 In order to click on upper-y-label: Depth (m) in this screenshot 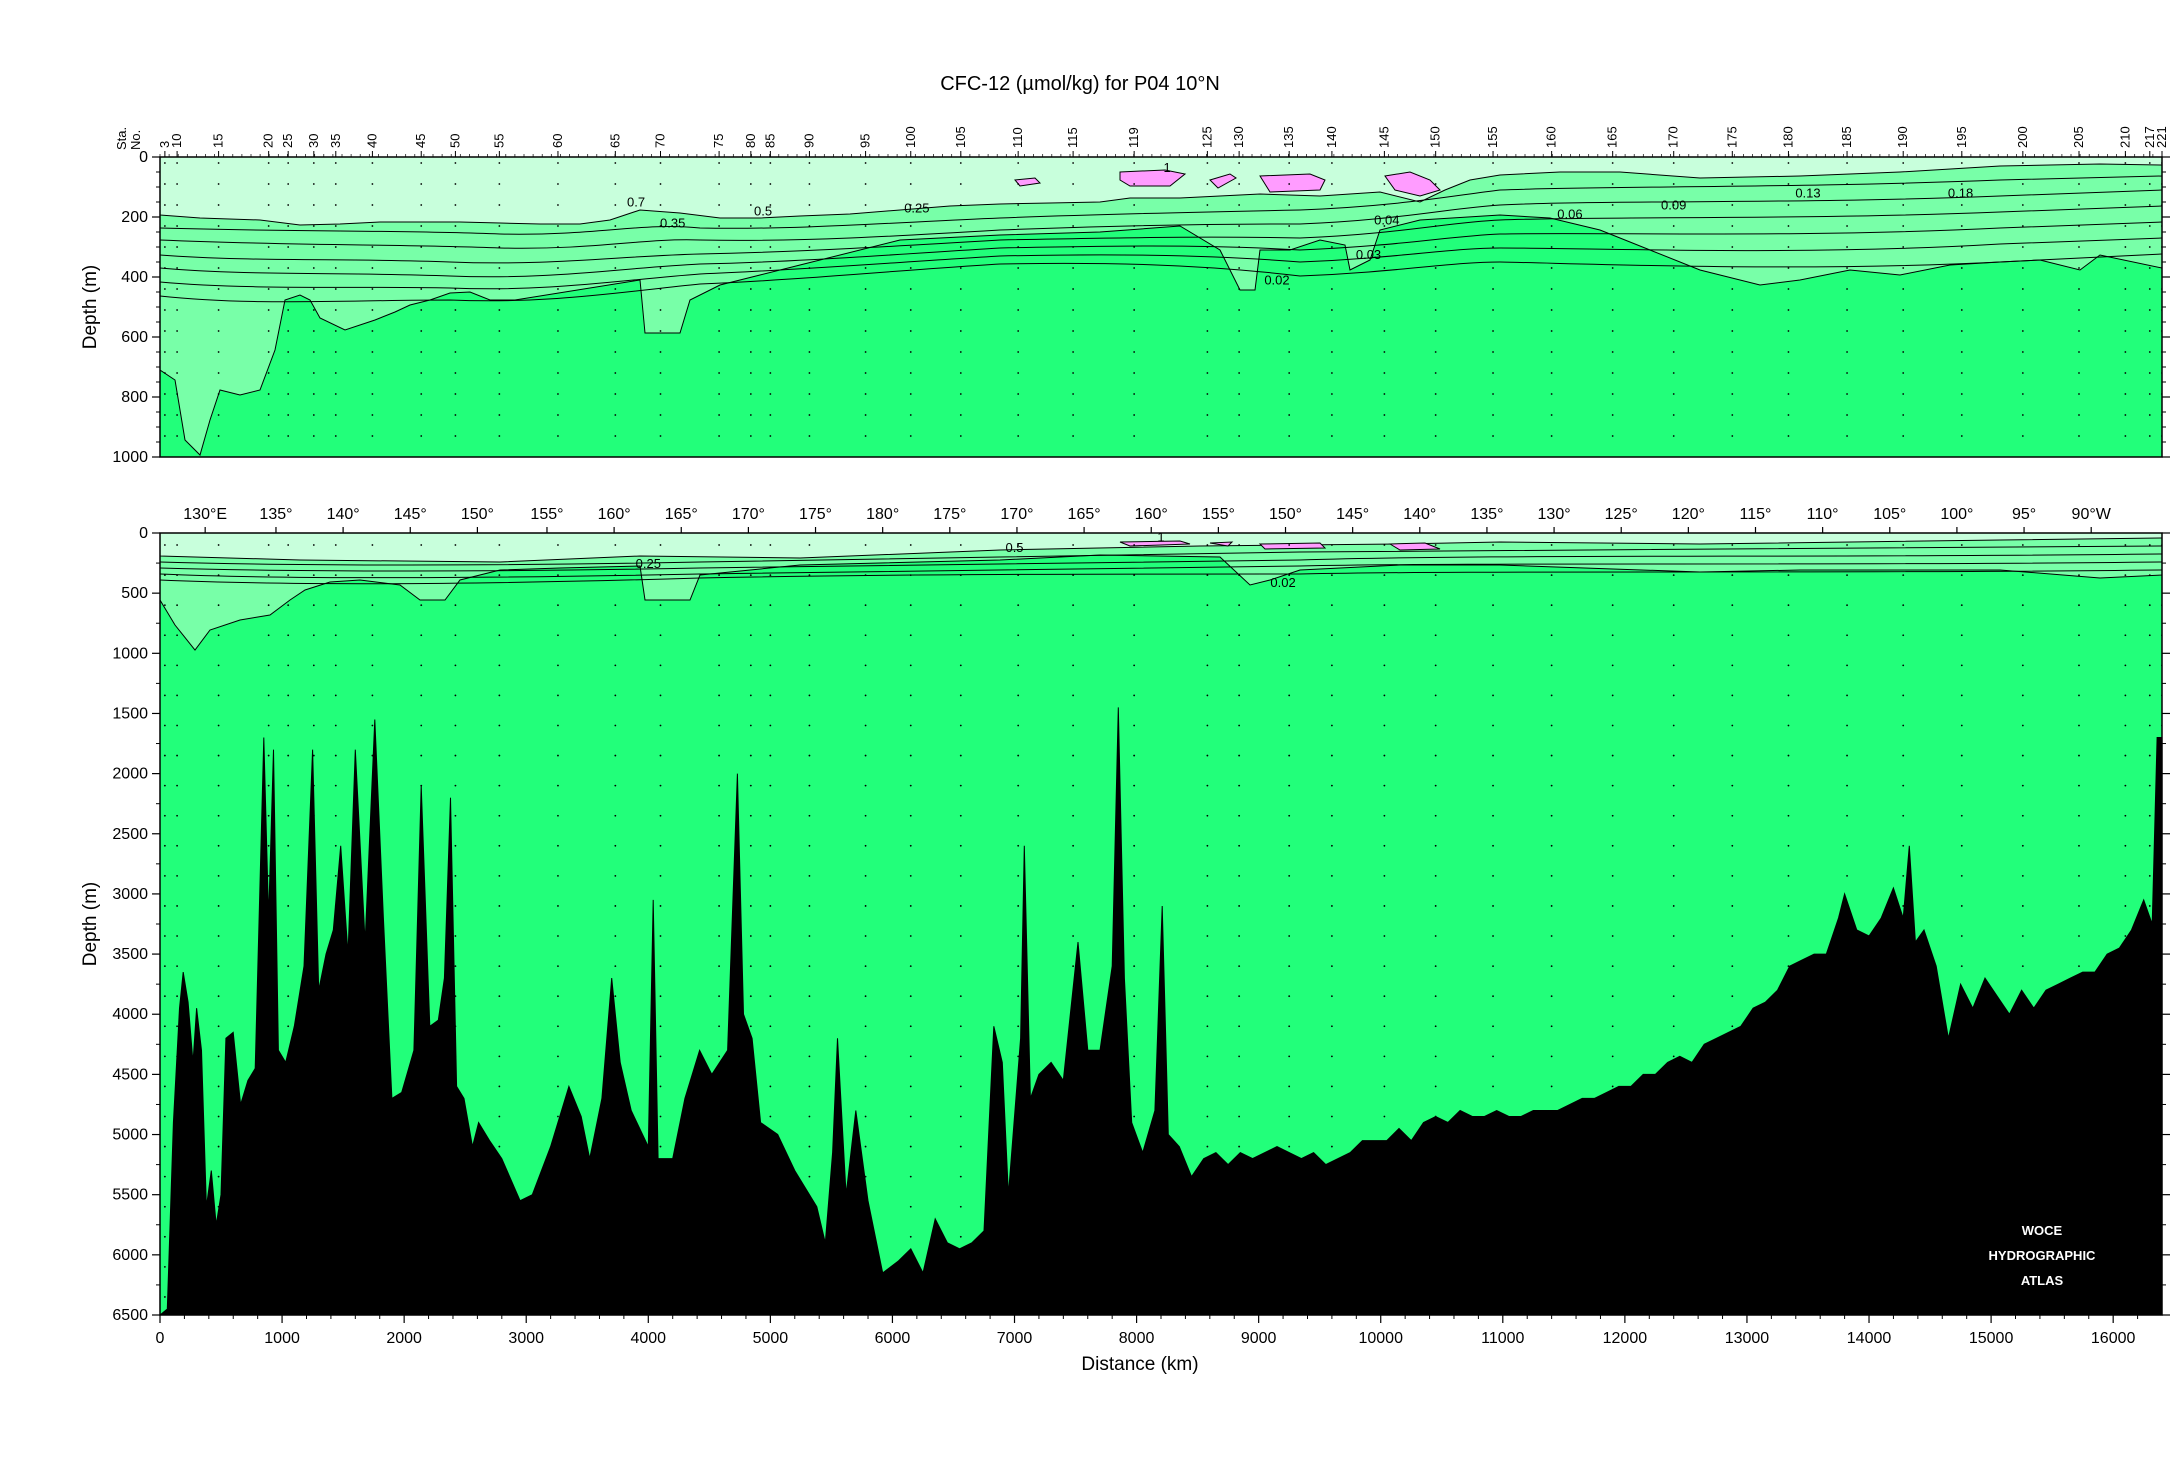, I will do `click(90, 307)`.